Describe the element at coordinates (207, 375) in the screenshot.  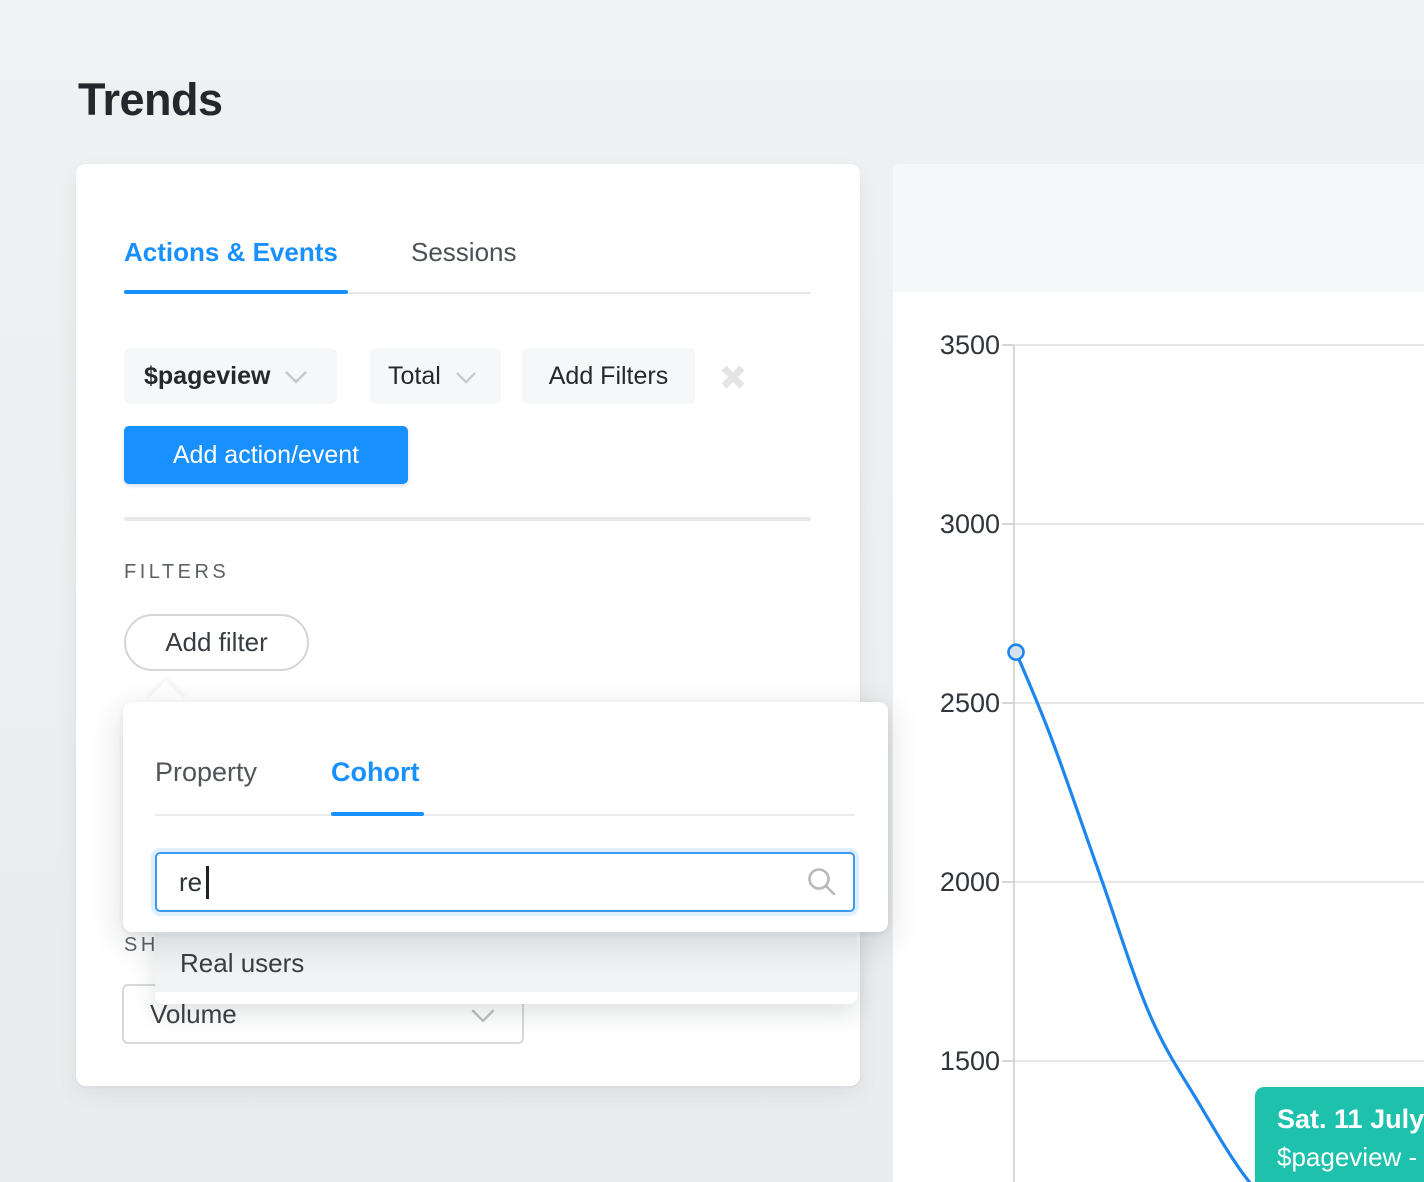
I see `event-select-value: $pageview` at that location.